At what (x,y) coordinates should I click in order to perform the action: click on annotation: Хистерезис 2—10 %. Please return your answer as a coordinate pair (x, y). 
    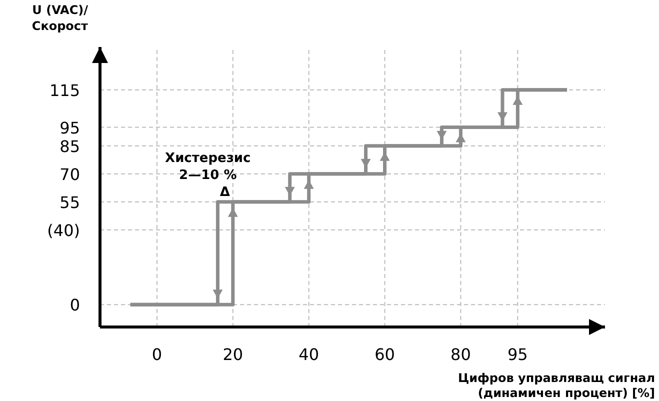
    Looking at the image, I should click on (208, 166).